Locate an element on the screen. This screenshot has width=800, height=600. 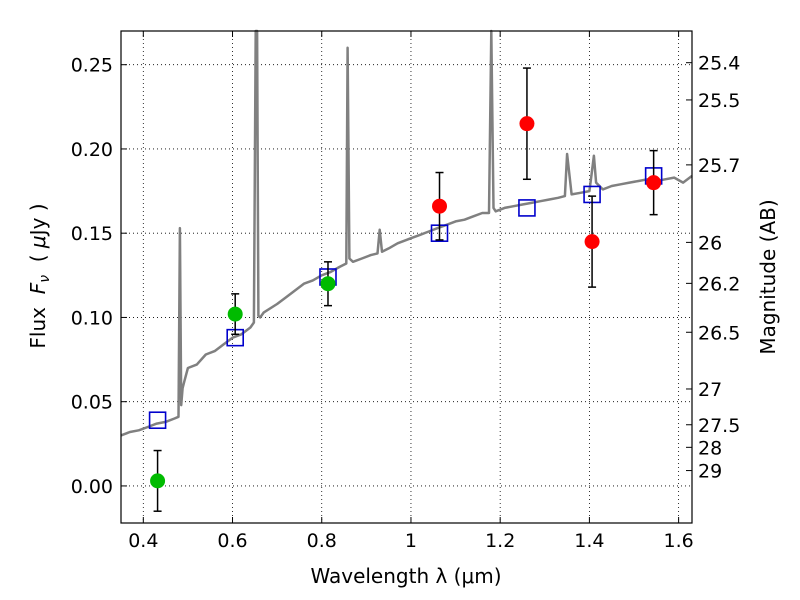
mag-tick-label: 25.7 is located at coordinates (719, 166).